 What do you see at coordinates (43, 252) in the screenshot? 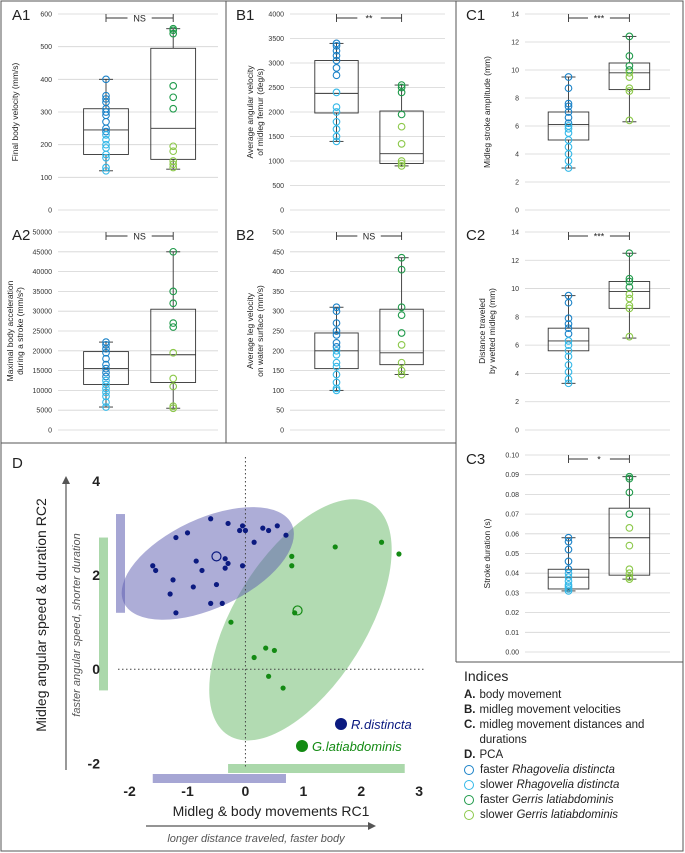
I see `y-tick-label: 45000` at bounding box center [43, 252].